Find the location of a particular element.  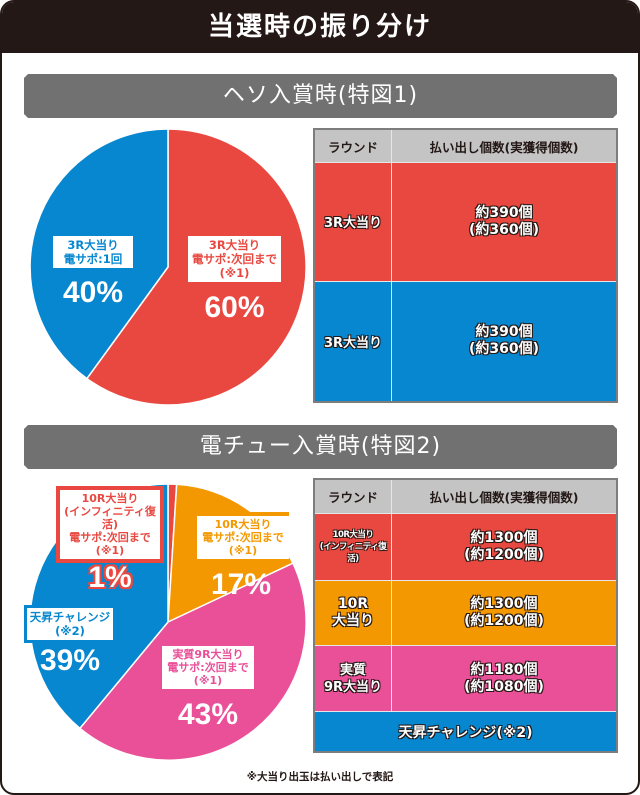

pie-label-blue-39: 天昇チャレンジ (※2) is located at coordinates (70, 624).